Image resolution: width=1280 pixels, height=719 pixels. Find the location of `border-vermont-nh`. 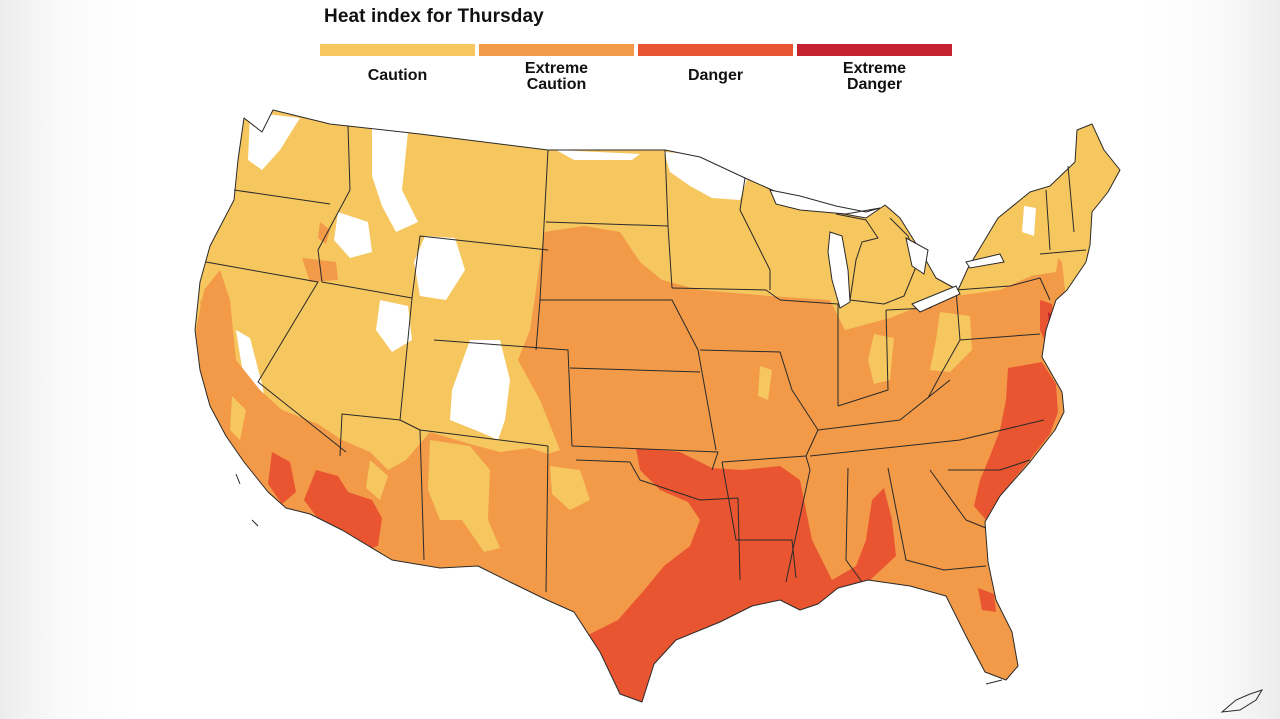

border-vermont-nh is located at coordinates (1048, 220).